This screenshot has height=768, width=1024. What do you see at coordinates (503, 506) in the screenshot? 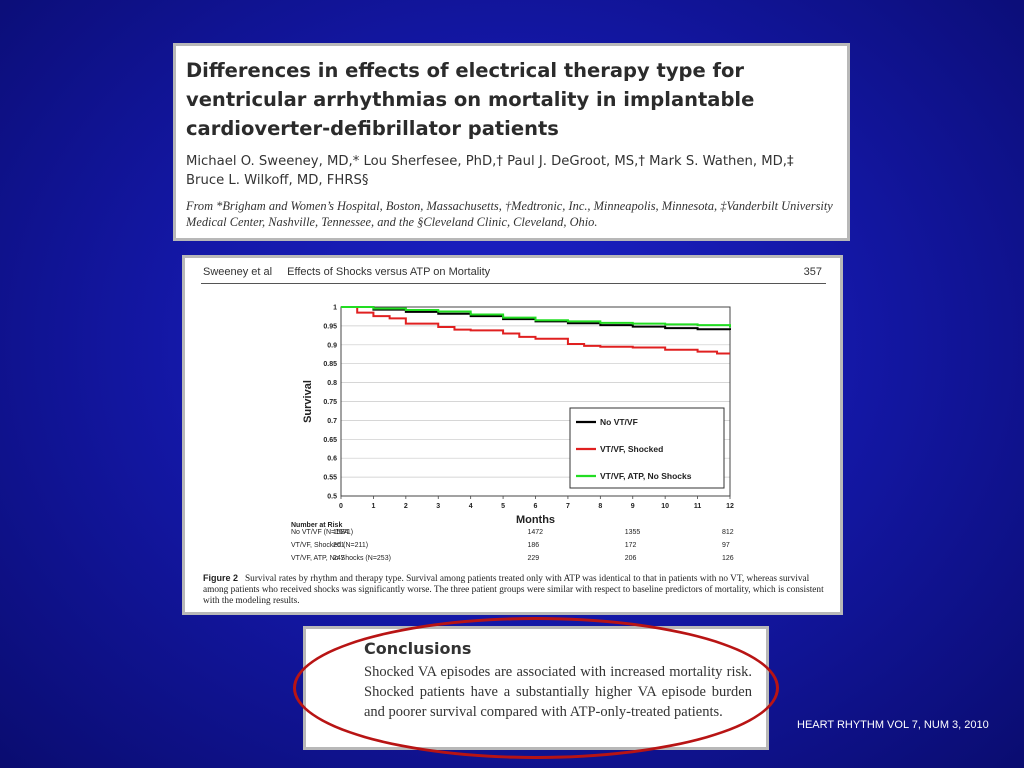
I see `x-tick-label: 5` at bounding box center [503, 506].